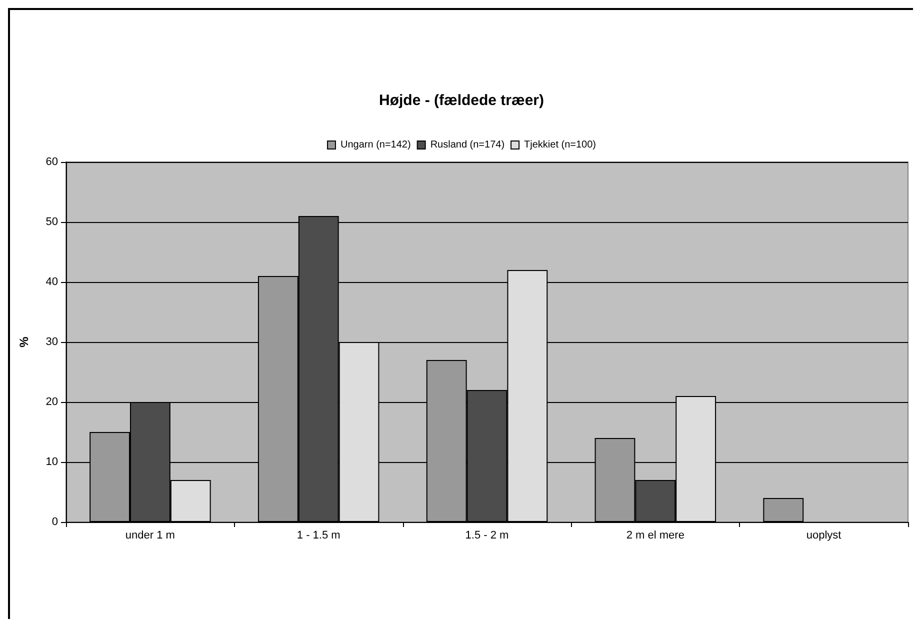  I want to click on y-tick-label: 10, so click(52, 462).